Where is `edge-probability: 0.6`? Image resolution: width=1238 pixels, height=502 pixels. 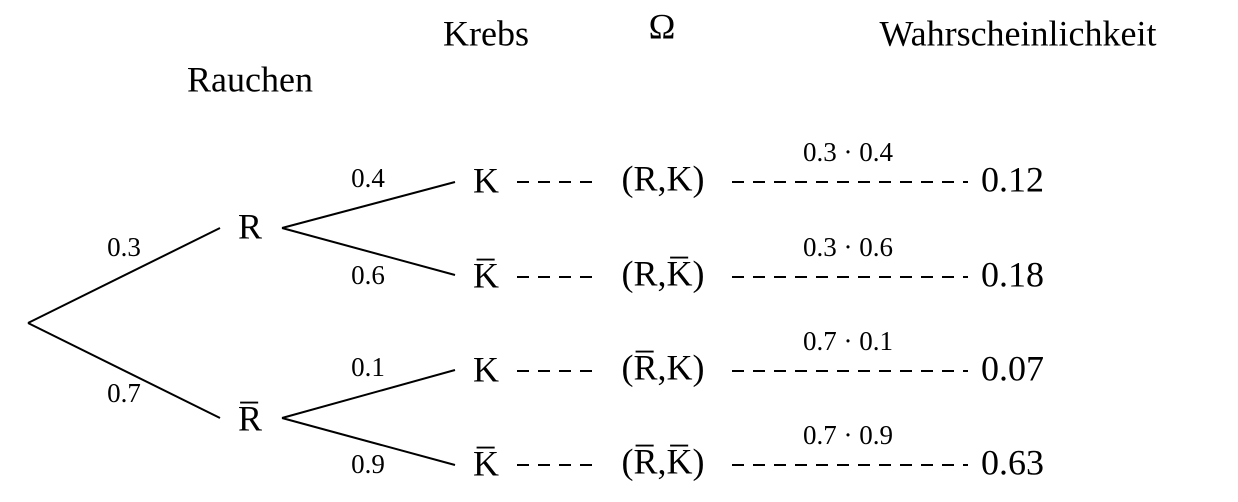
edge-probability: 0.6 is located at coordinates (368, 275).